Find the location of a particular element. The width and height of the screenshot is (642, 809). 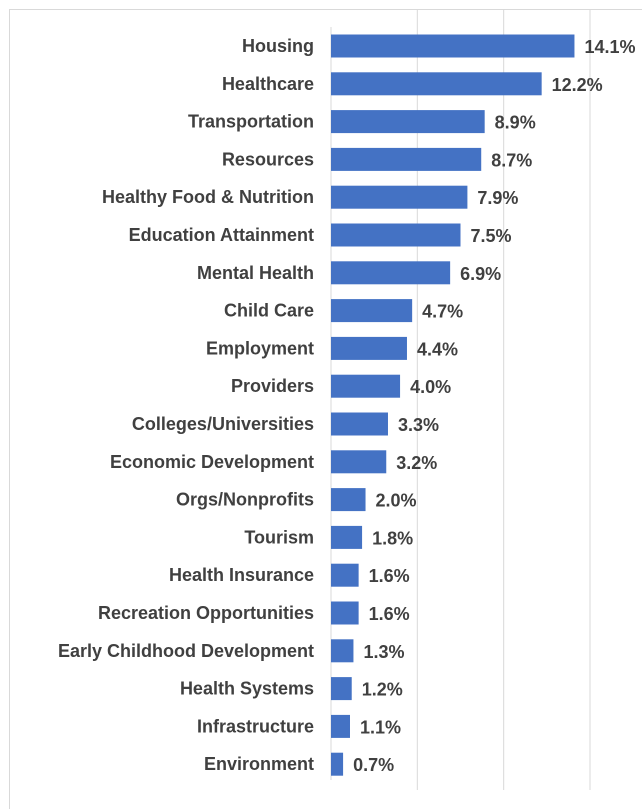

category-label: Mental Health is located at coordinates (255, 273).